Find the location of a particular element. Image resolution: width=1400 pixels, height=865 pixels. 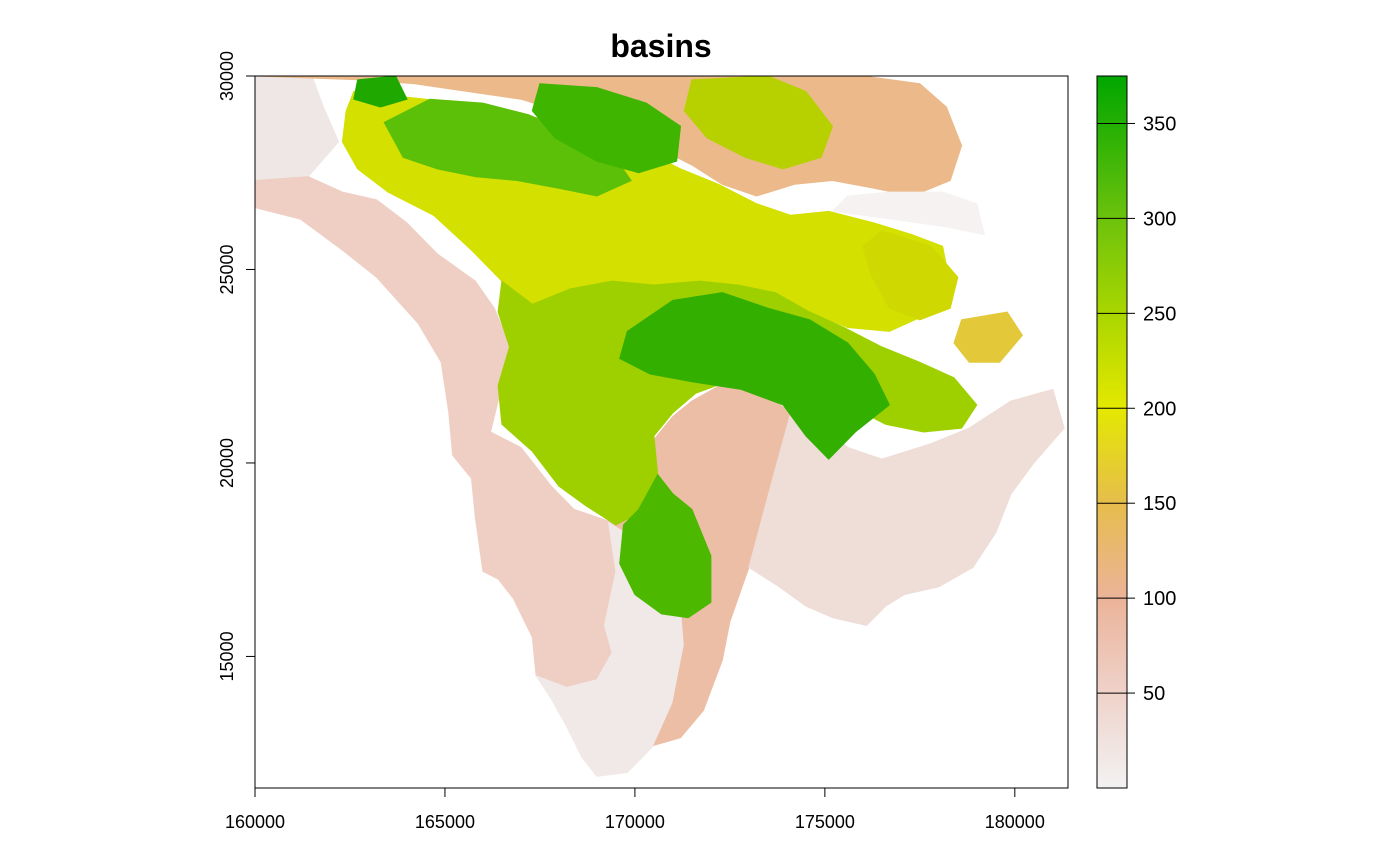

y-tick-label: 15000 is located at coordinates (227, 656).